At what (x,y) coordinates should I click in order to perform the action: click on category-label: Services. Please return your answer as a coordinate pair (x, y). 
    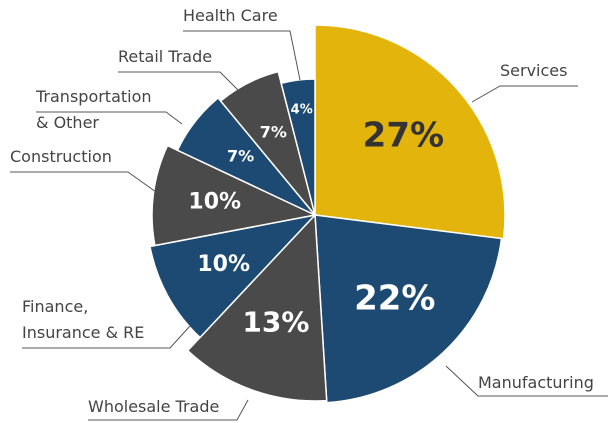
    Looking at the image, I should click on (534, 70).